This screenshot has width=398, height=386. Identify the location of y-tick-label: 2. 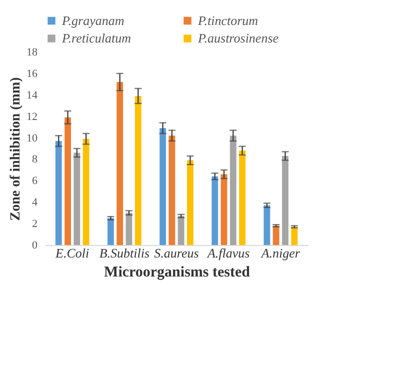
(35, 224).